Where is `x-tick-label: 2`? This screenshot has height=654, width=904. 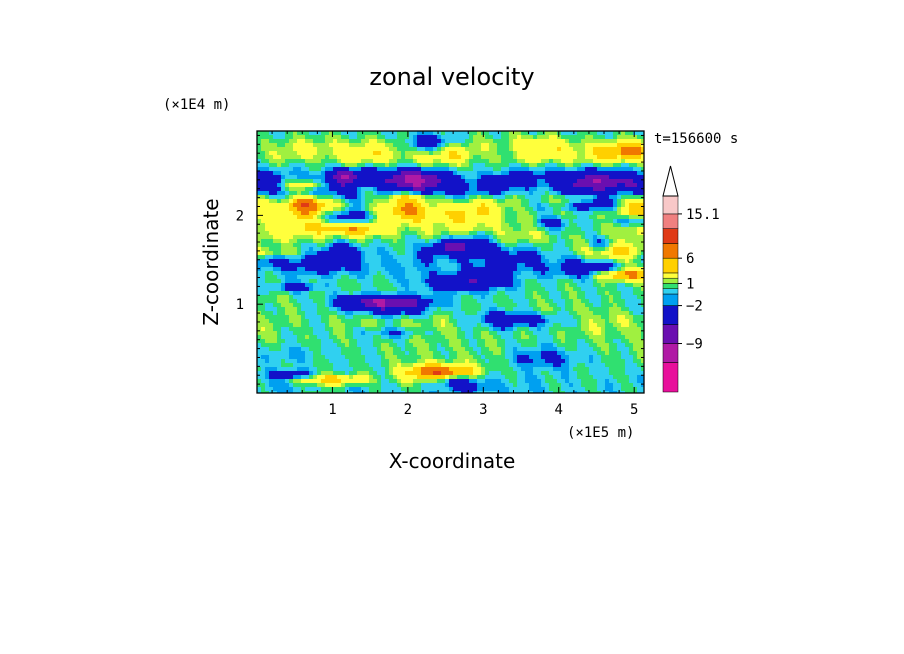
x-tick-label: 2 is located at coordinates (408, 410).